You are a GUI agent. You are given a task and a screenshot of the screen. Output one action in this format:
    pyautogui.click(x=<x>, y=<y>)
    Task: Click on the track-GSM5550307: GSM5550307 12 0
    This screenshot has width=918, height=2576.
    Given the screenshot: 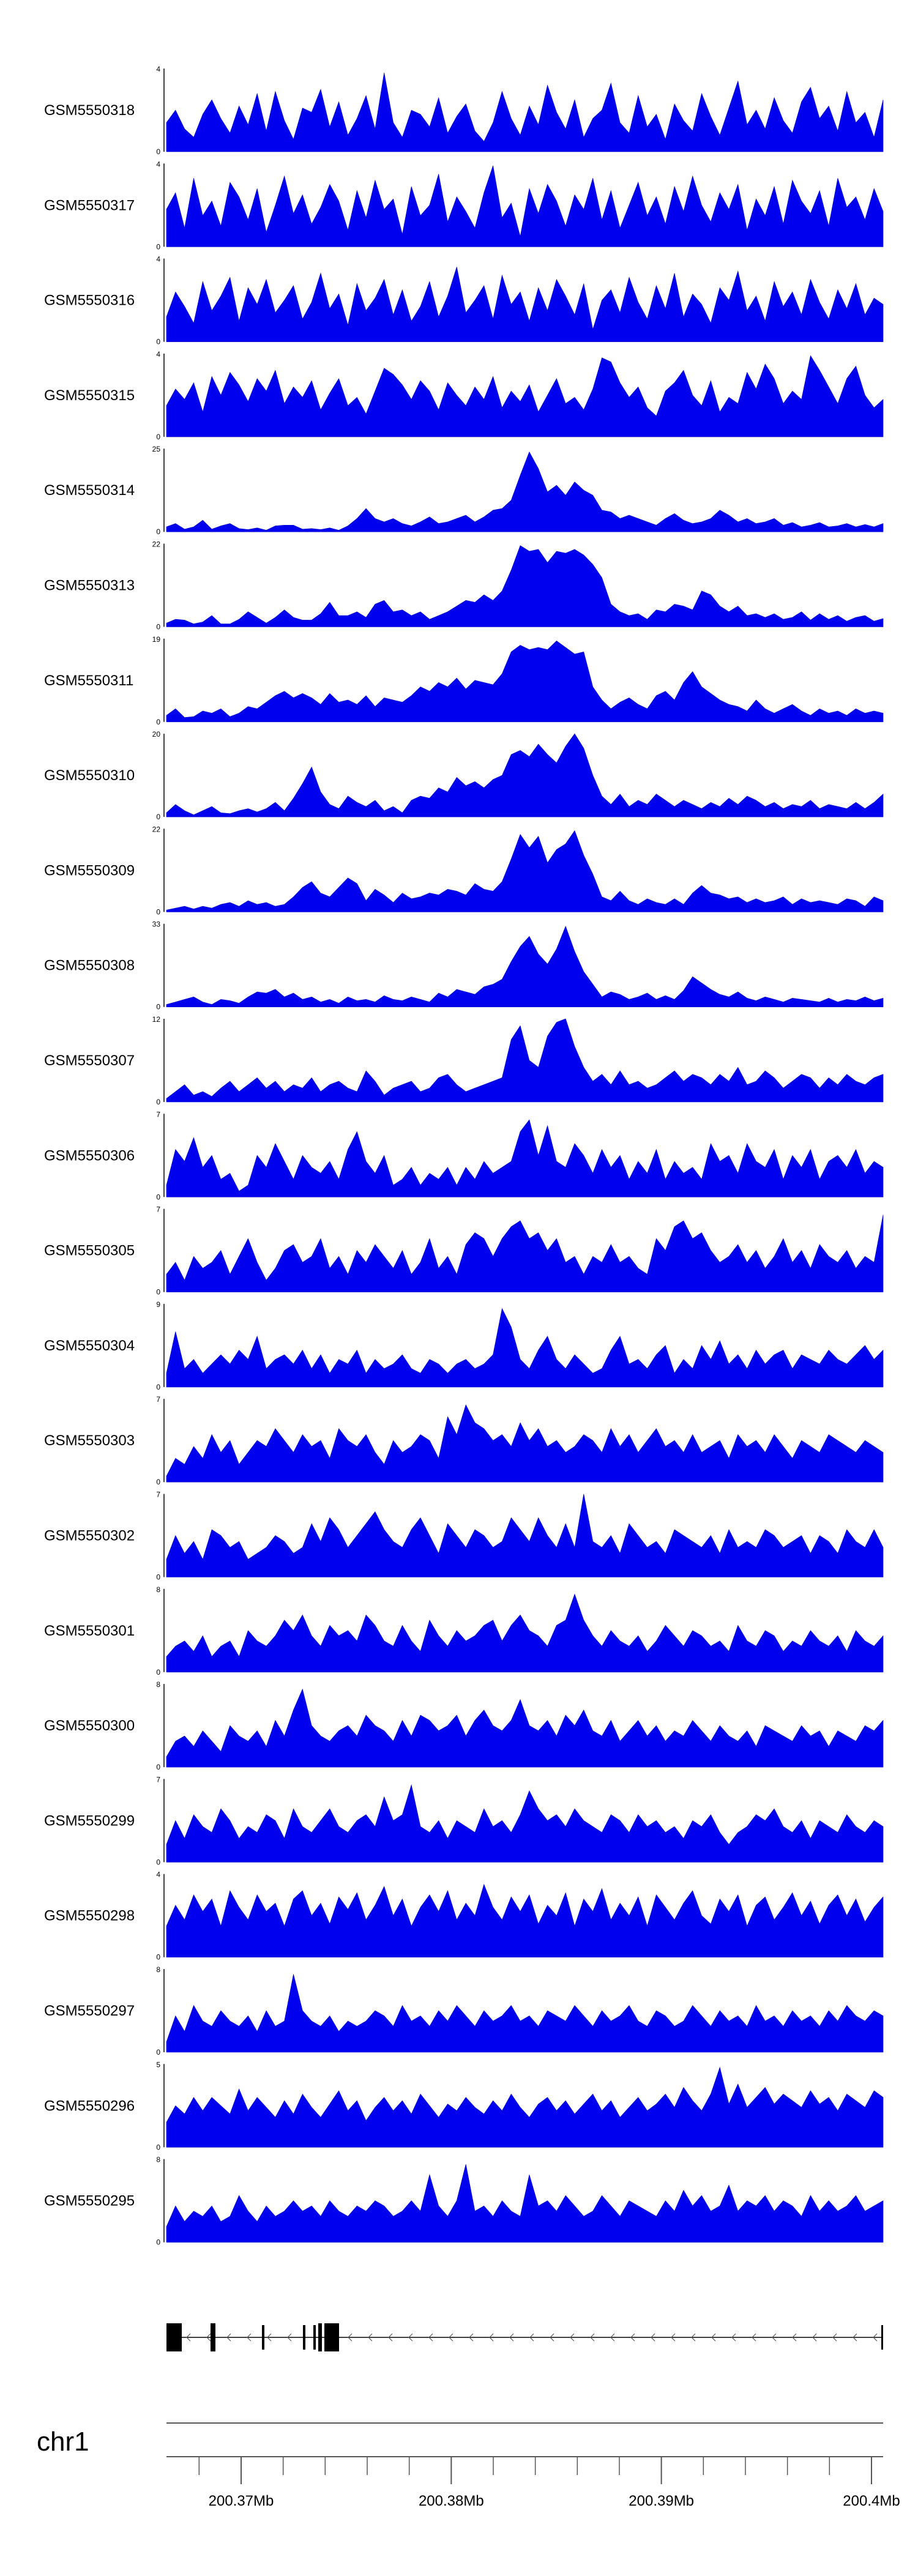 What is the action you would take?
    pyautogui.click(x=464, y=1060)
    